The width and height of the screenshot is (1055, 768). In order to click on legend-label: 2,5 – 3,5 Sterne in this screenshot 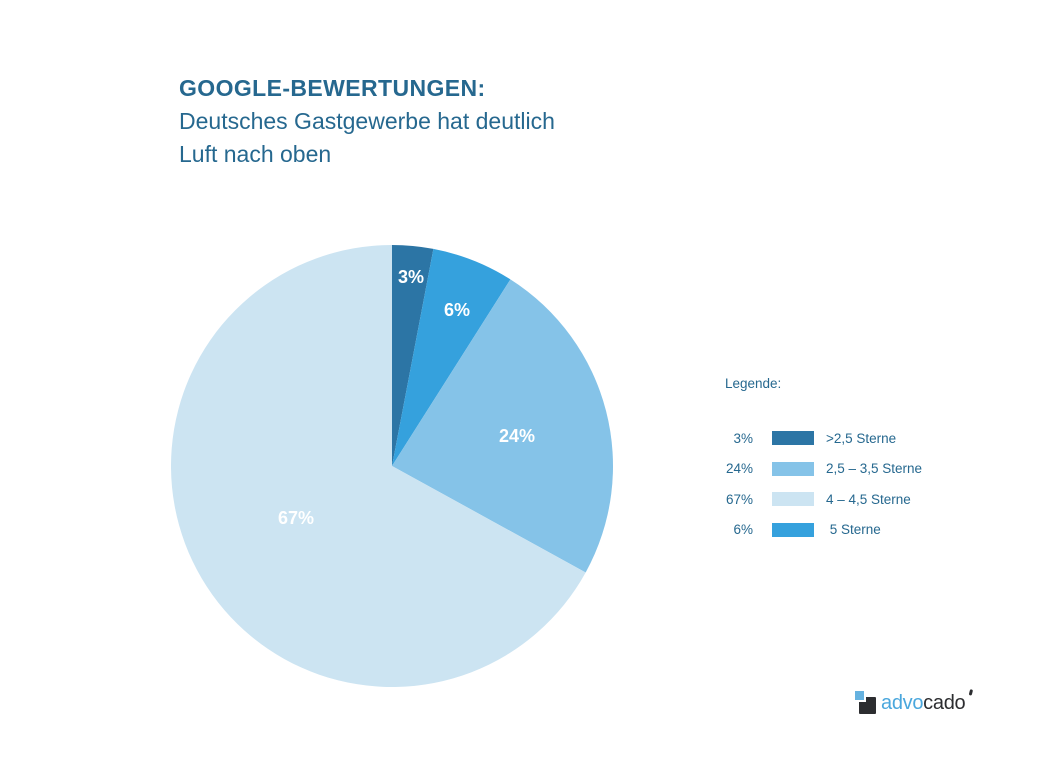, I will do `click(874, 468)`.